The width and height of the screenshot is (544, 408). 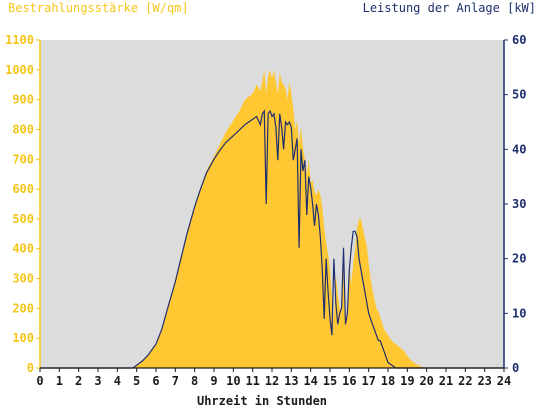 I want to click on left-tick-label: 1000, so click(x=19, y=70).